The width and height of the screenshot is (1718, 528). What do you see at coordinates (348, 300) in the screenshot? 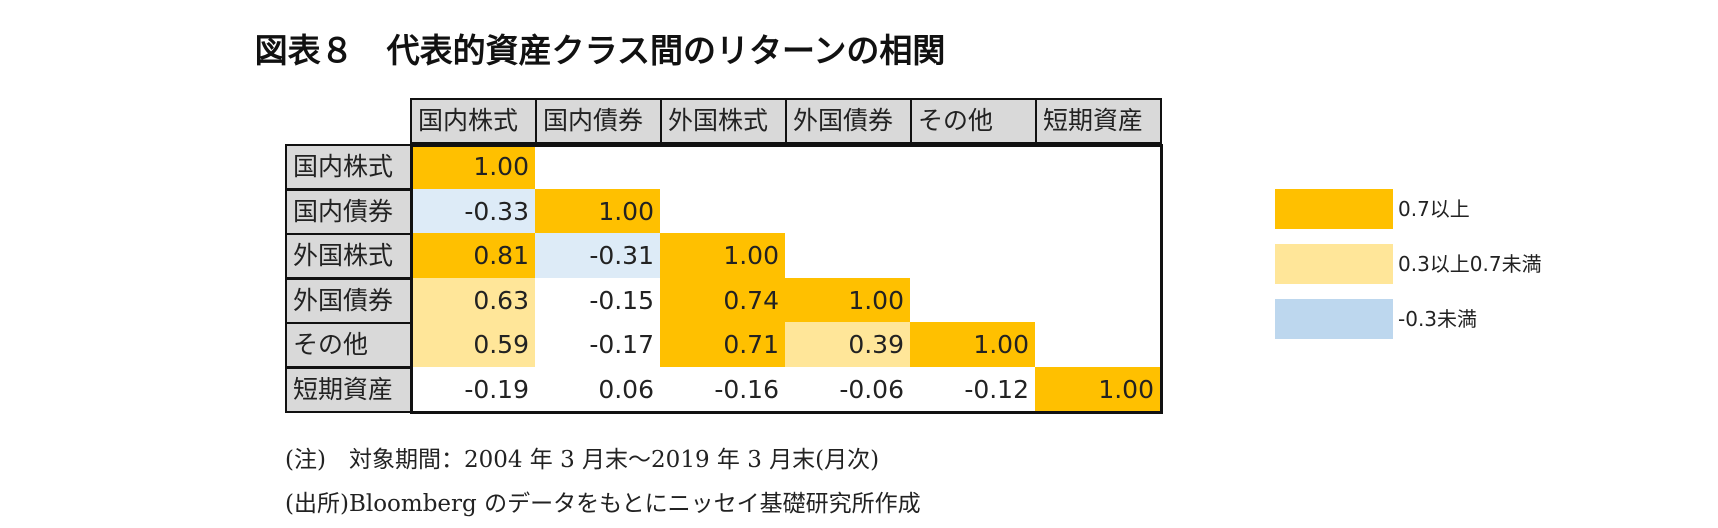
I see `row-header: 外国債券` at bounding box center [348, 300].